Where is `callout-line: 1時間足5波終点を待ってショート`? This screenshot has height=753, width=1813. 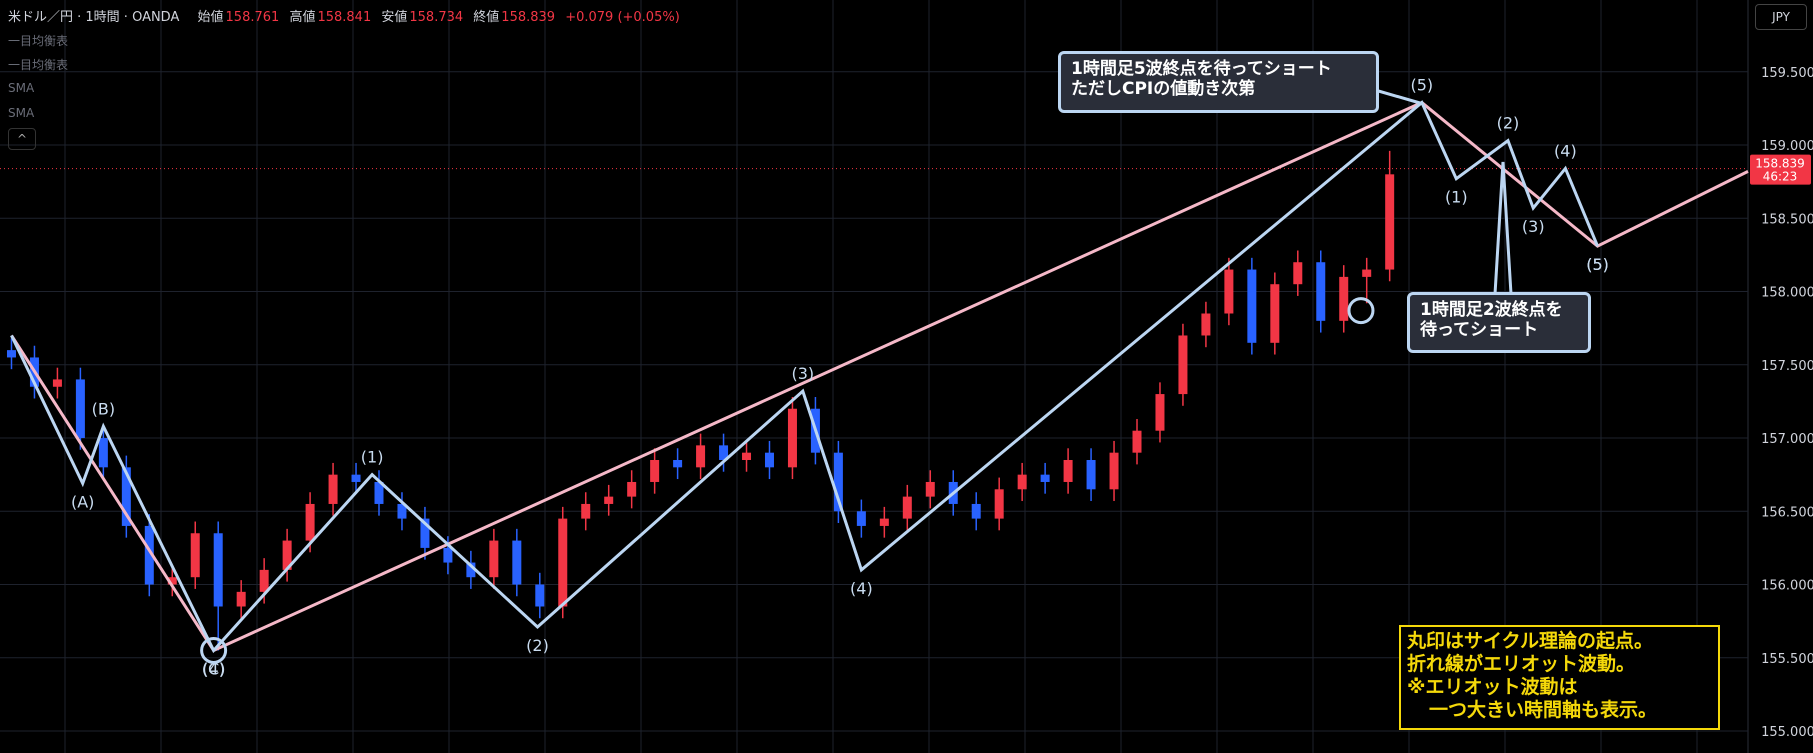 callout-line: 1時間足5波終点を待ってショート is located at coordinates (1201, 69).